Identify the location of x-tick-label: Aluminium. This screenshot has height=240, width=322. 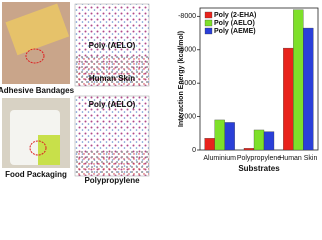
(219, 158).